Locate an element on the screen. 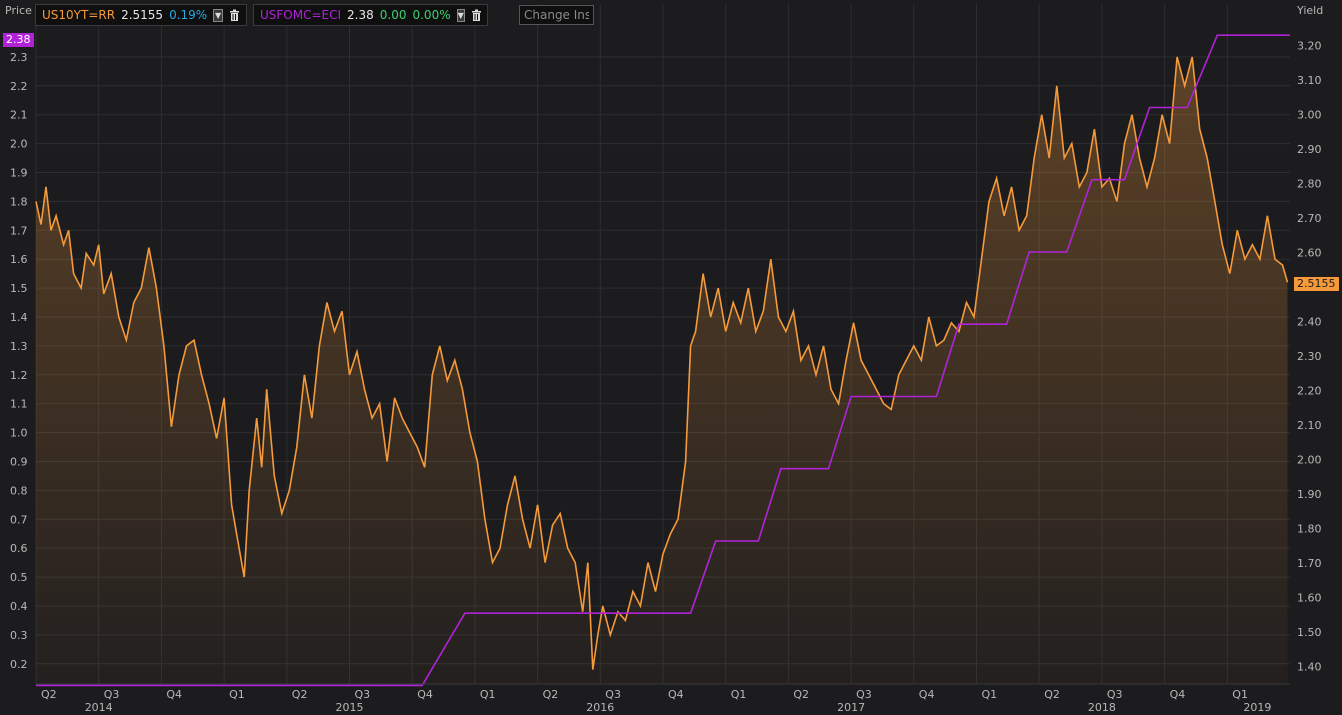  right-axis-title: Yield is located at coordinates (1310, 10).